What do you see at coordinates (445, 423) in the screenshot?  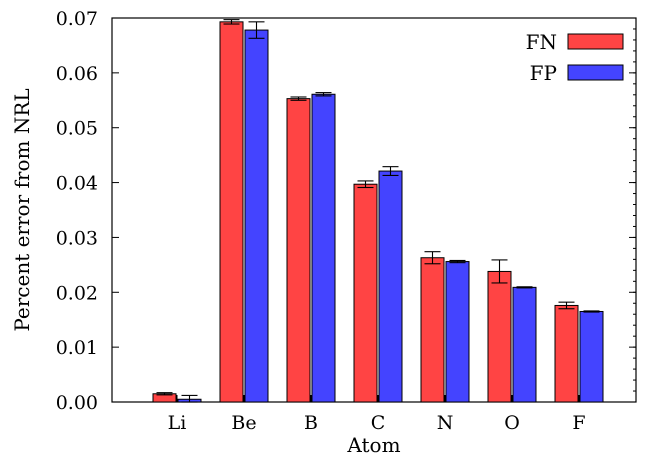 I see `x-tick-label: N` at bounding box center [445, 423].